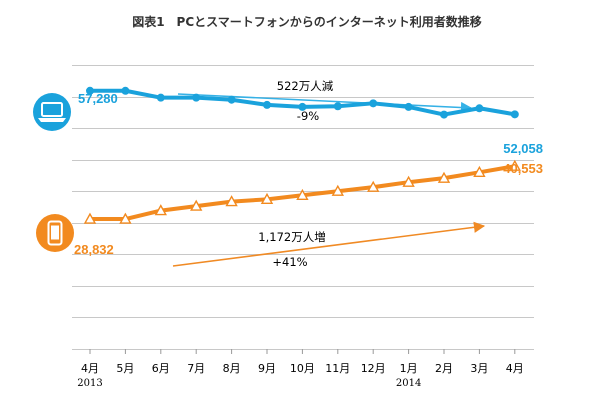 This screenshot has width=615, height=404. What do you see at coordinates (196, 368) in the screenshot?
I see `x-tick-label: 7月` at bounding box center [196, 368].